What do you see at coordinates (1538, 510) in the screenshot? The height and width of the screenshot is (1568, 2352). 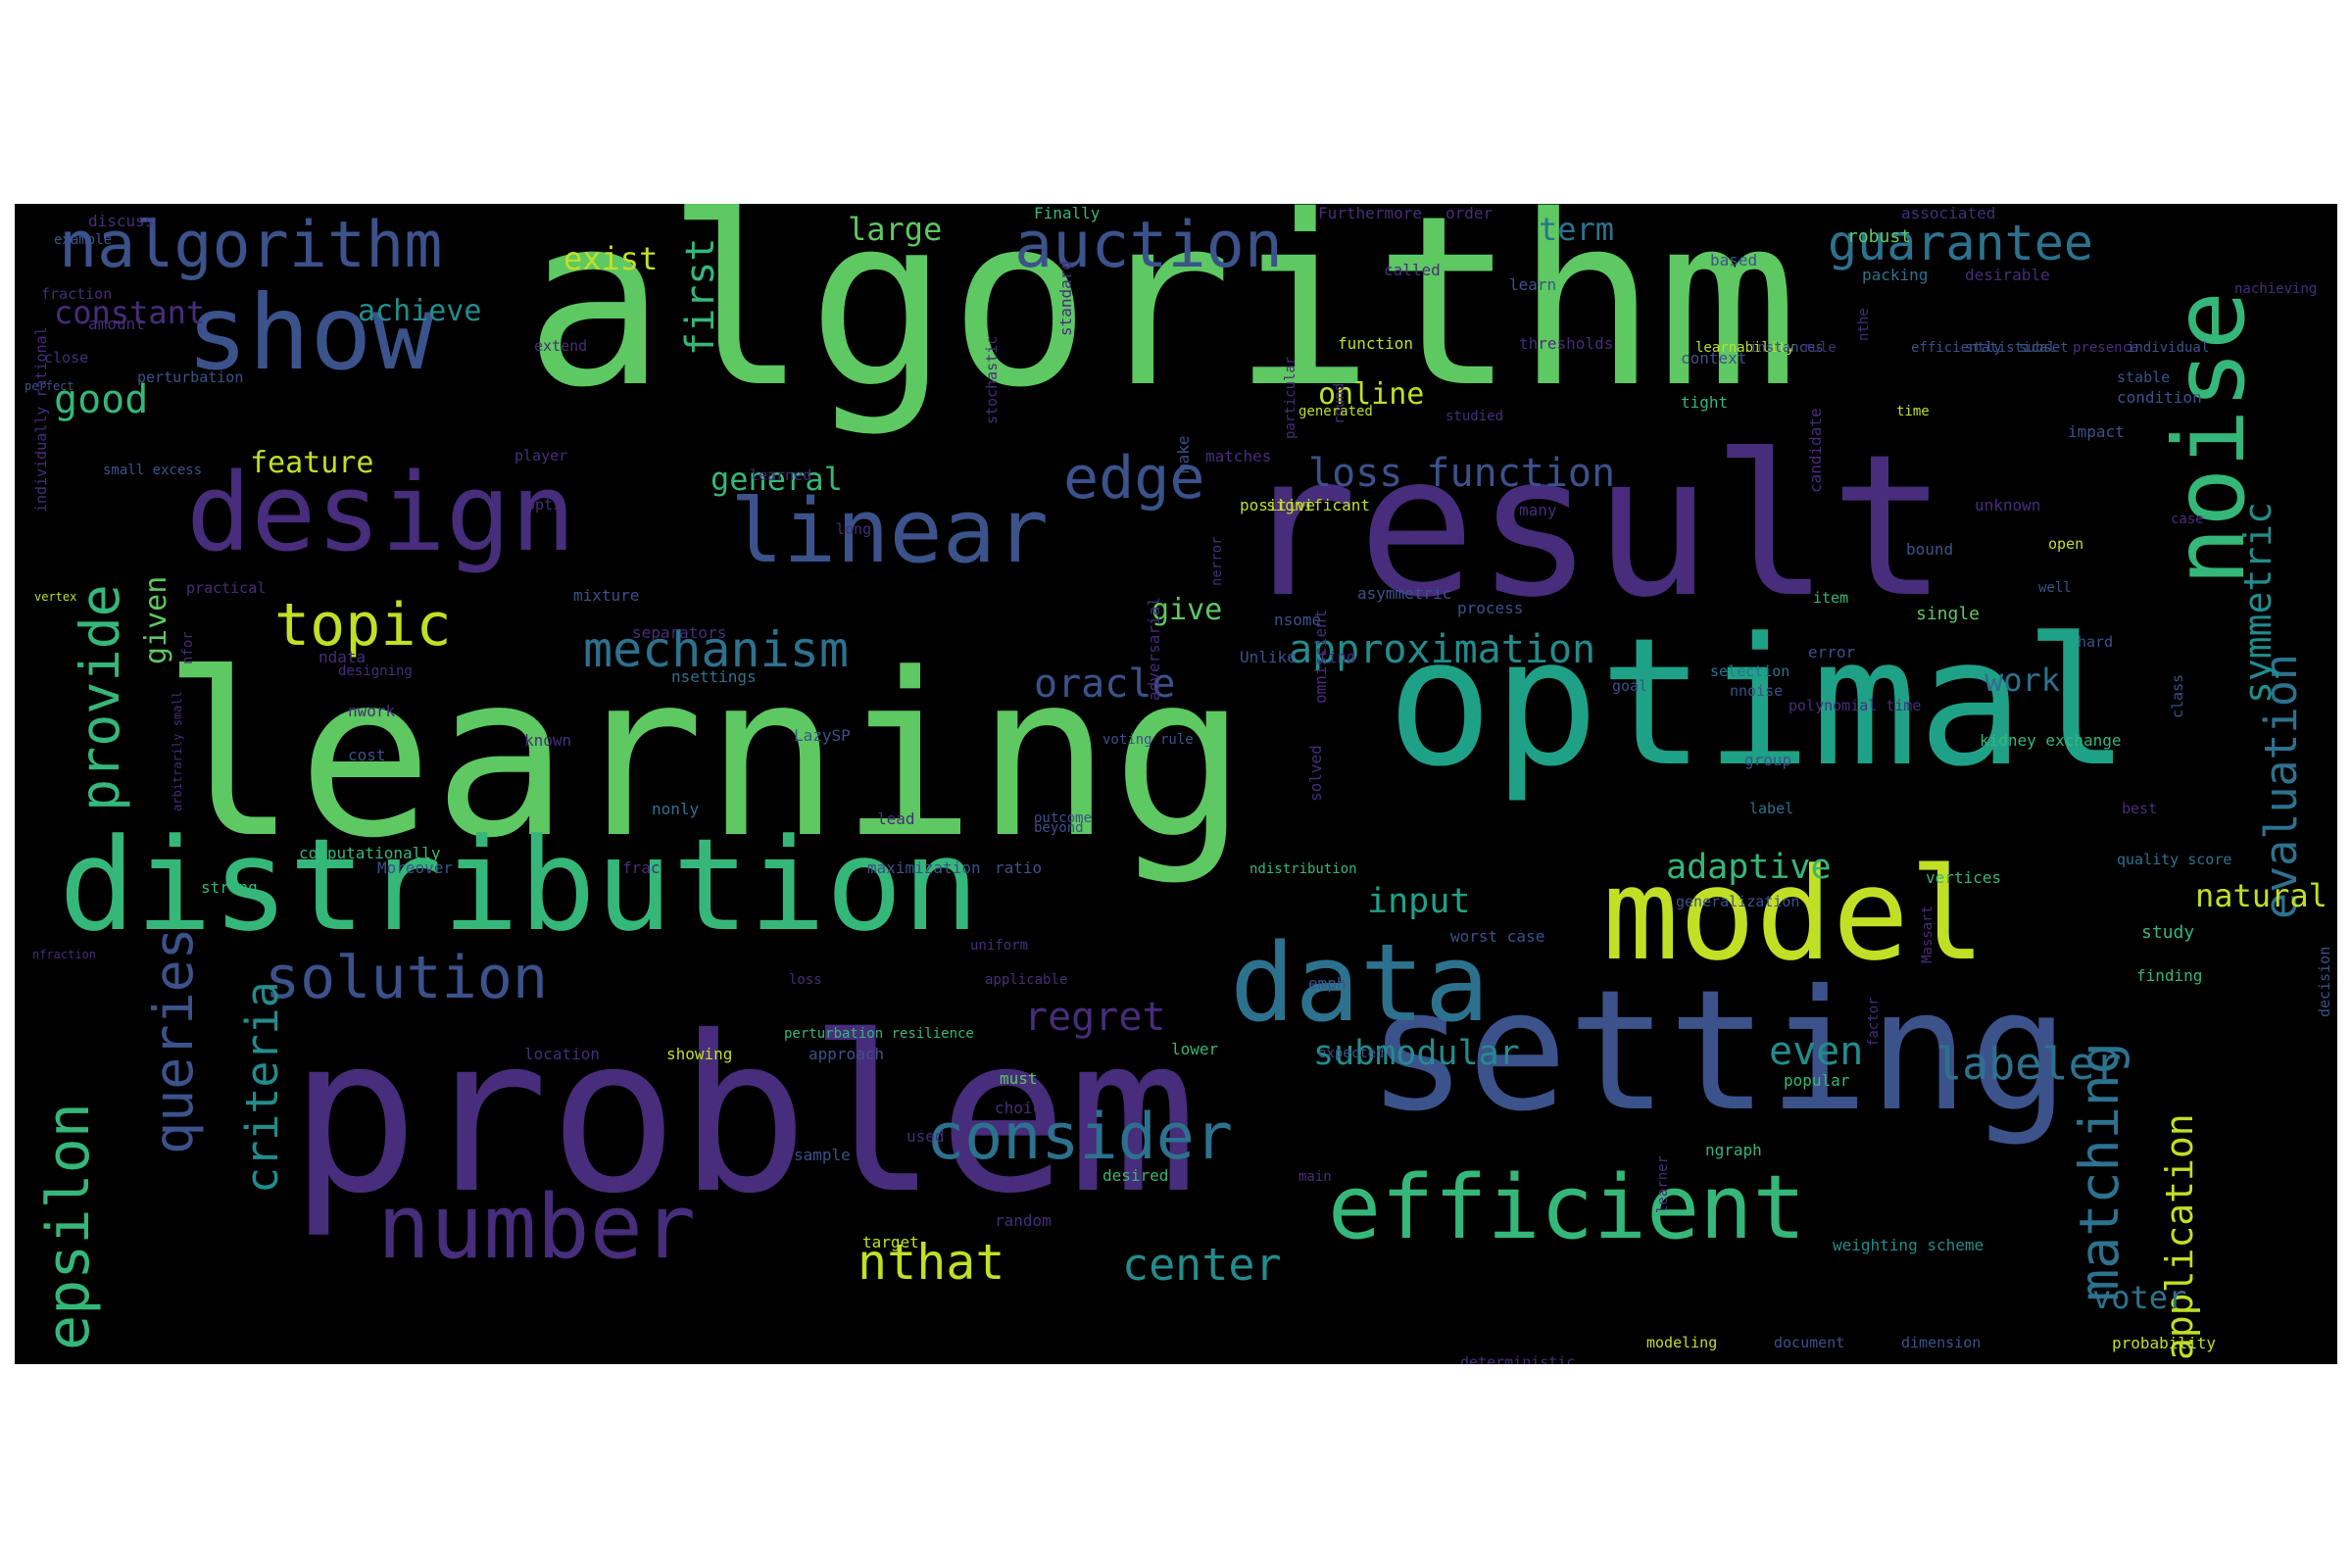 I see `word-many: many` at bounding box center [1538, 510].